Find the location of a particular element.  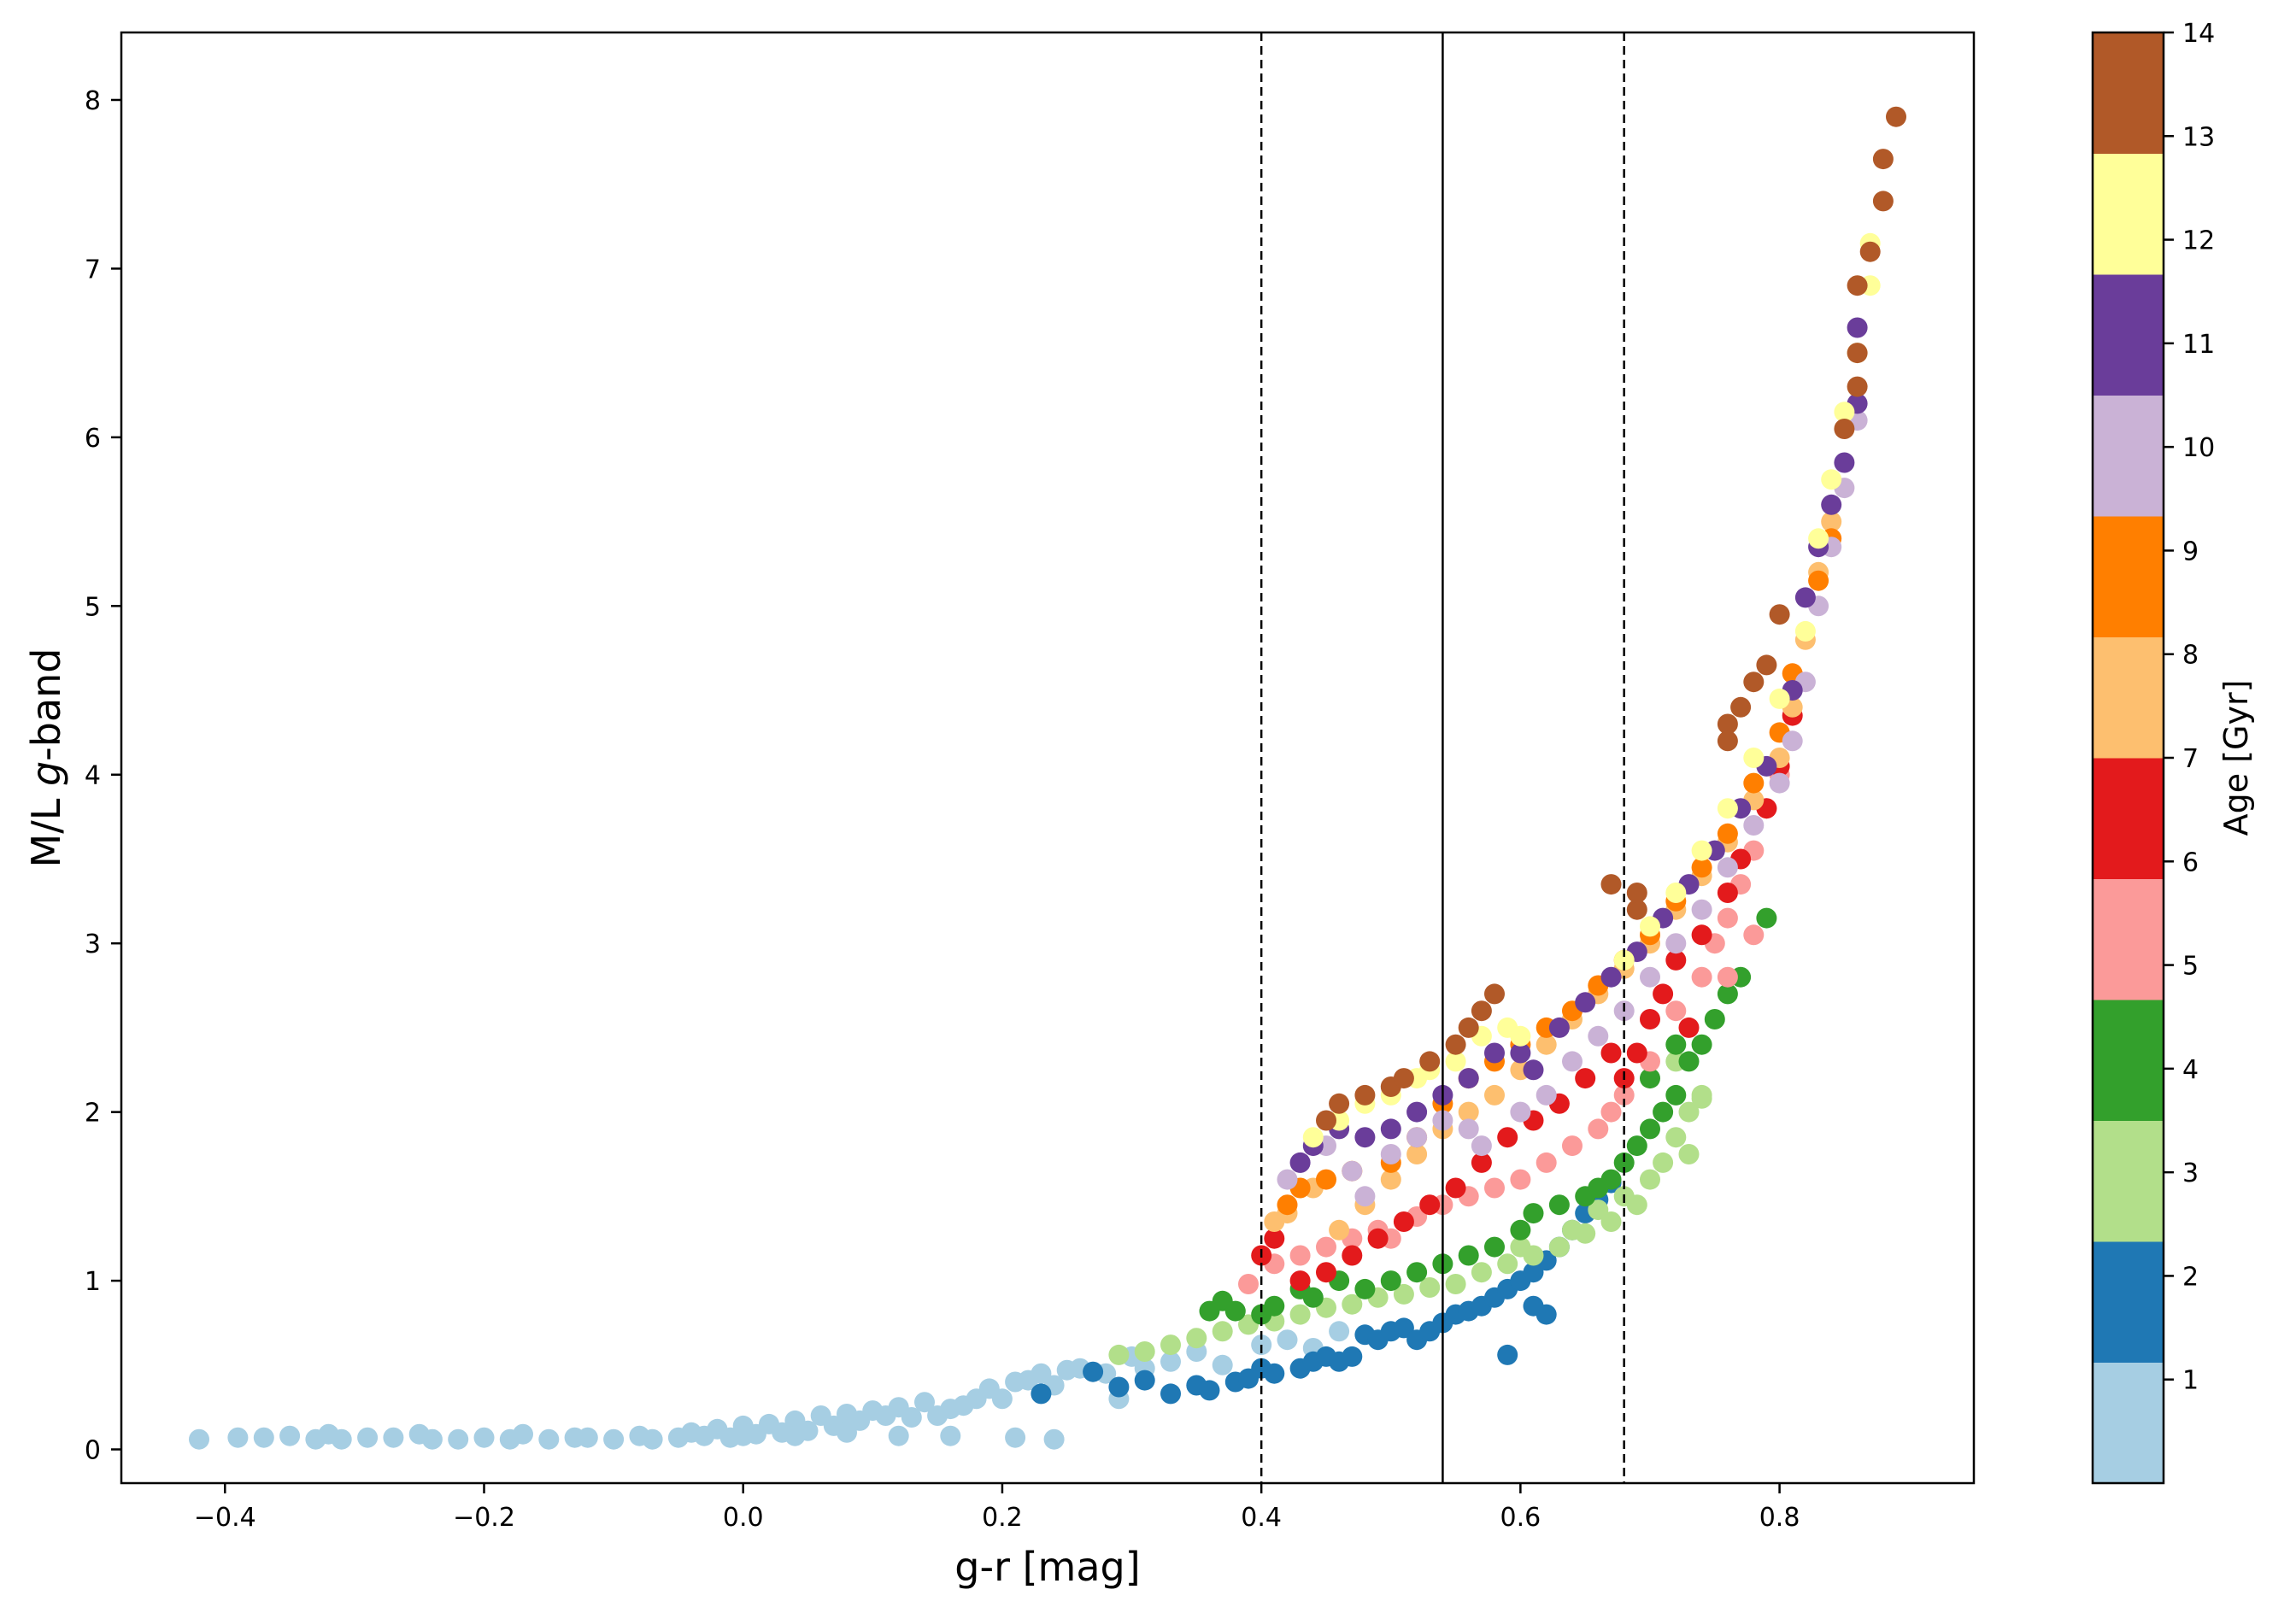

y-tick-label: 4 is located at coordinates (93, 776).